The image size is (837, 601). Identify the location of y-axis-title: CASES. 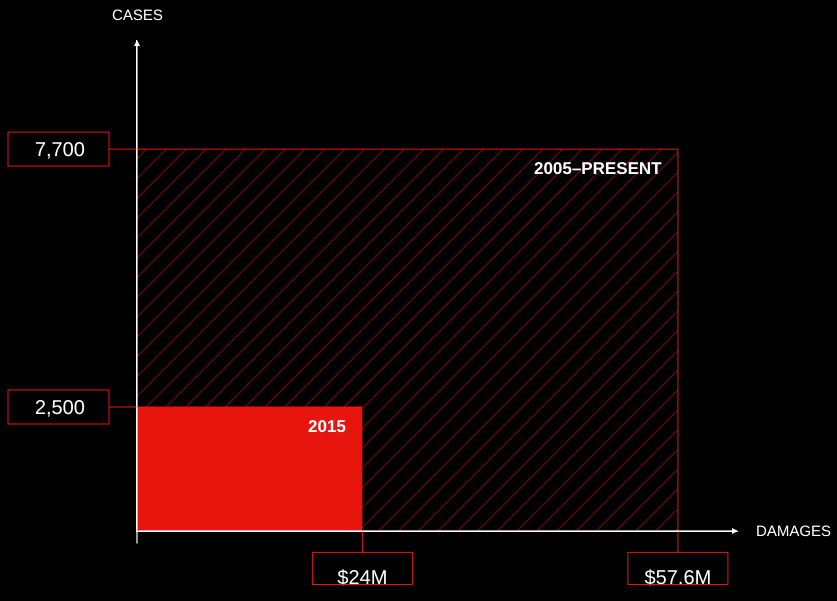
(137, 15).